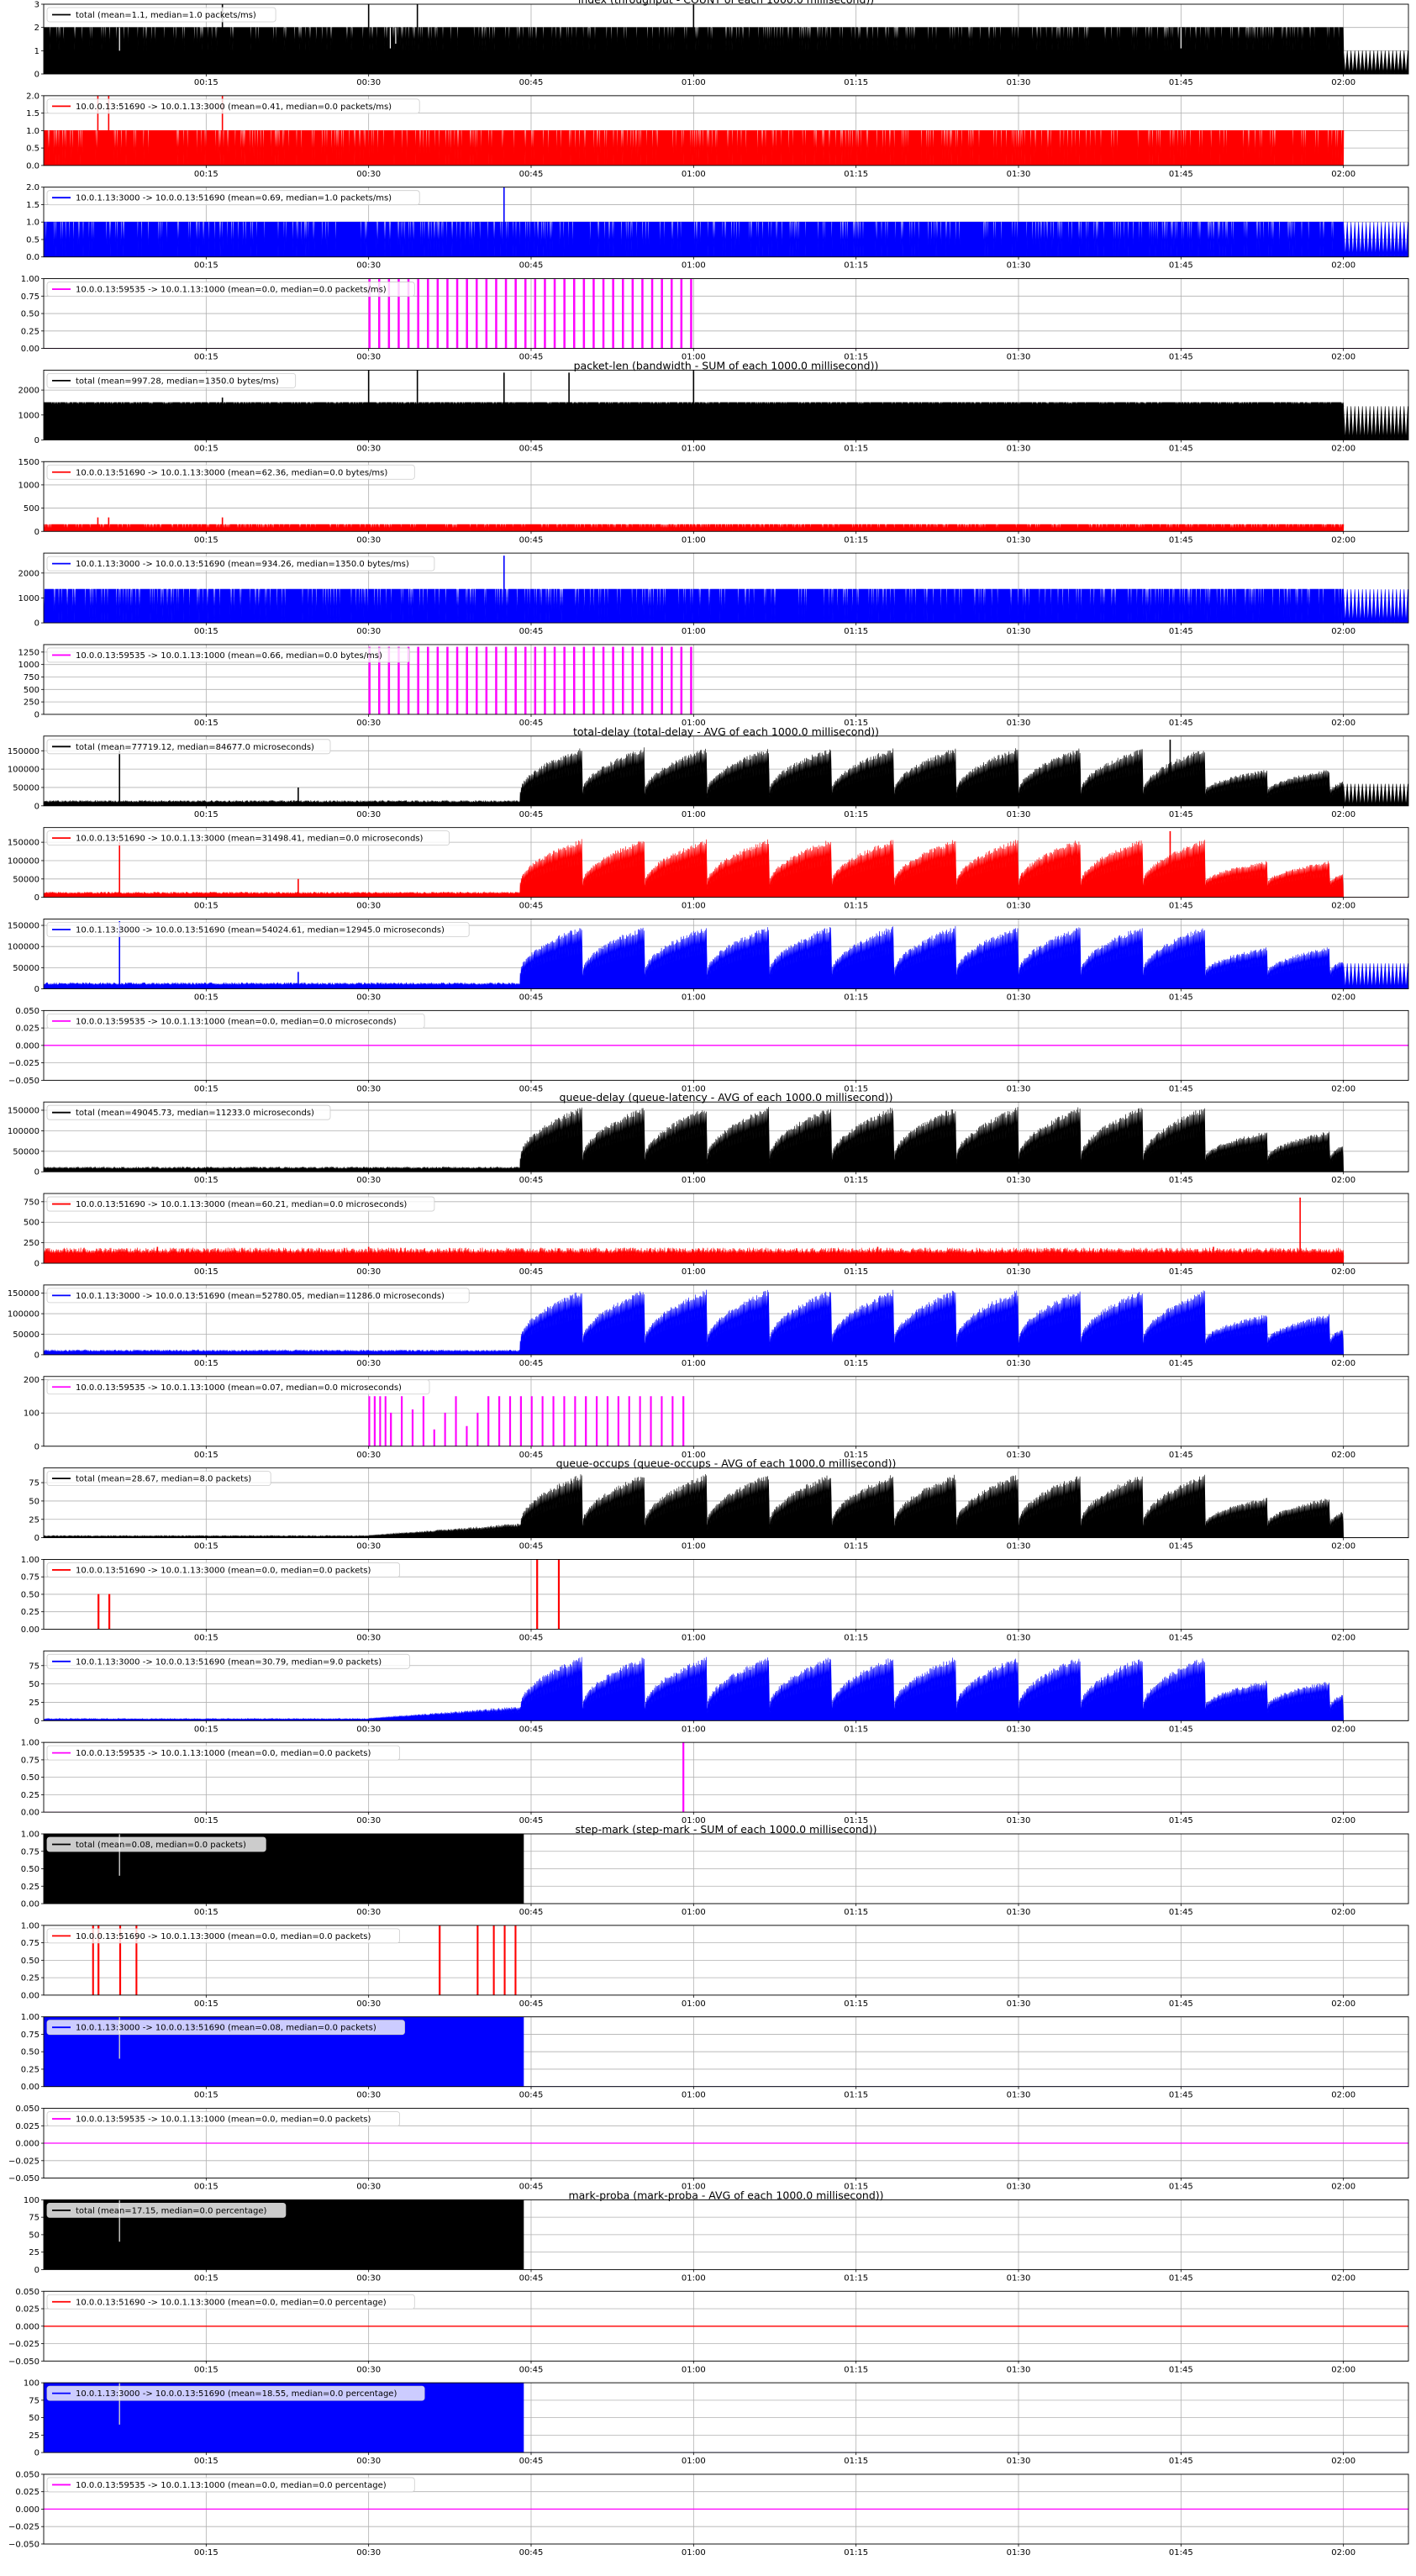 The height and width of the screenshot is (2576, 1416). Describe the element at coordinates (32, 166) in the screenshot. I see `y-tick-label: 0.0` at that location.